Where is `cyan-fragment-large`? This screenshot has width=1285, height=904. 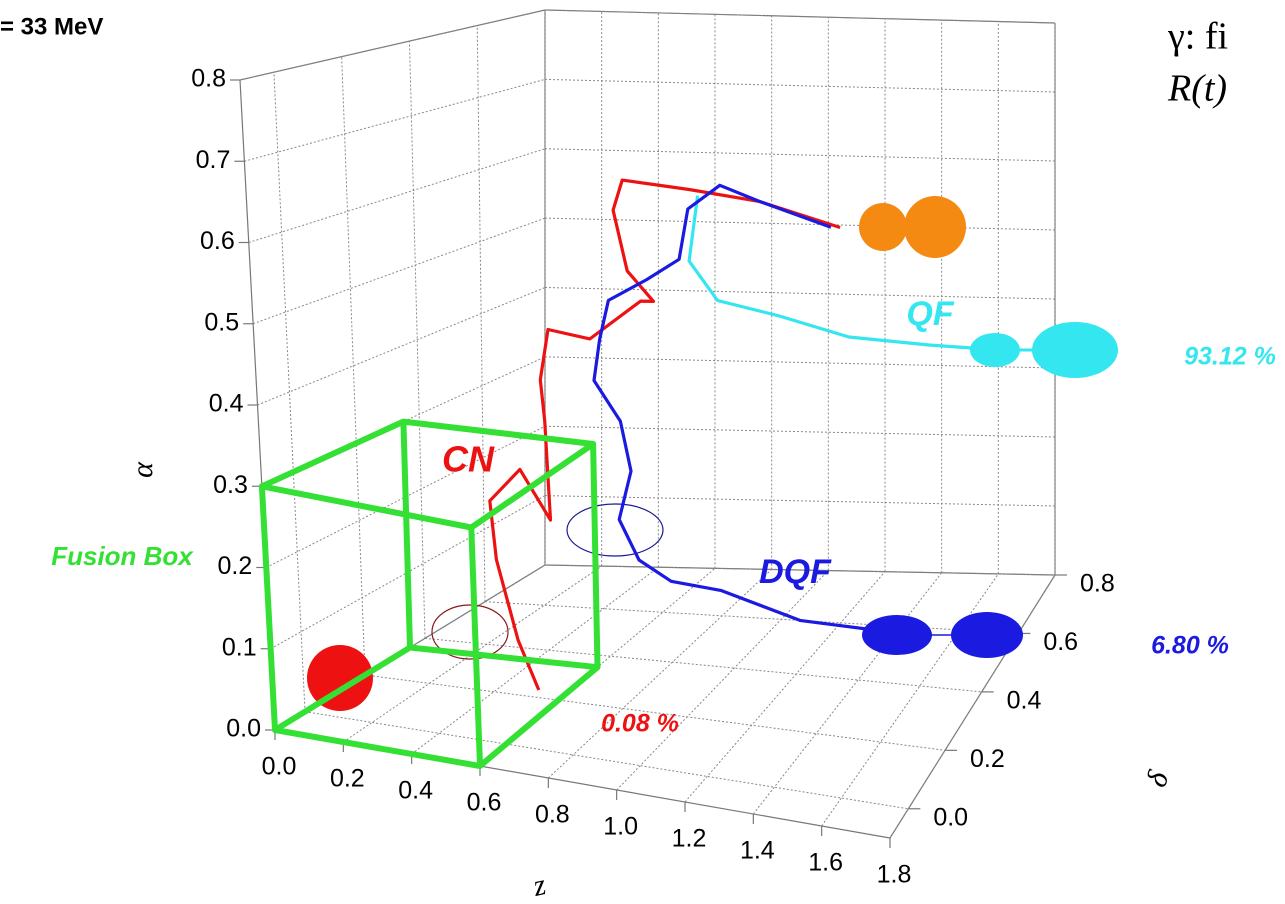
cyan-fragment-large is located at coordinates (1075, 350).